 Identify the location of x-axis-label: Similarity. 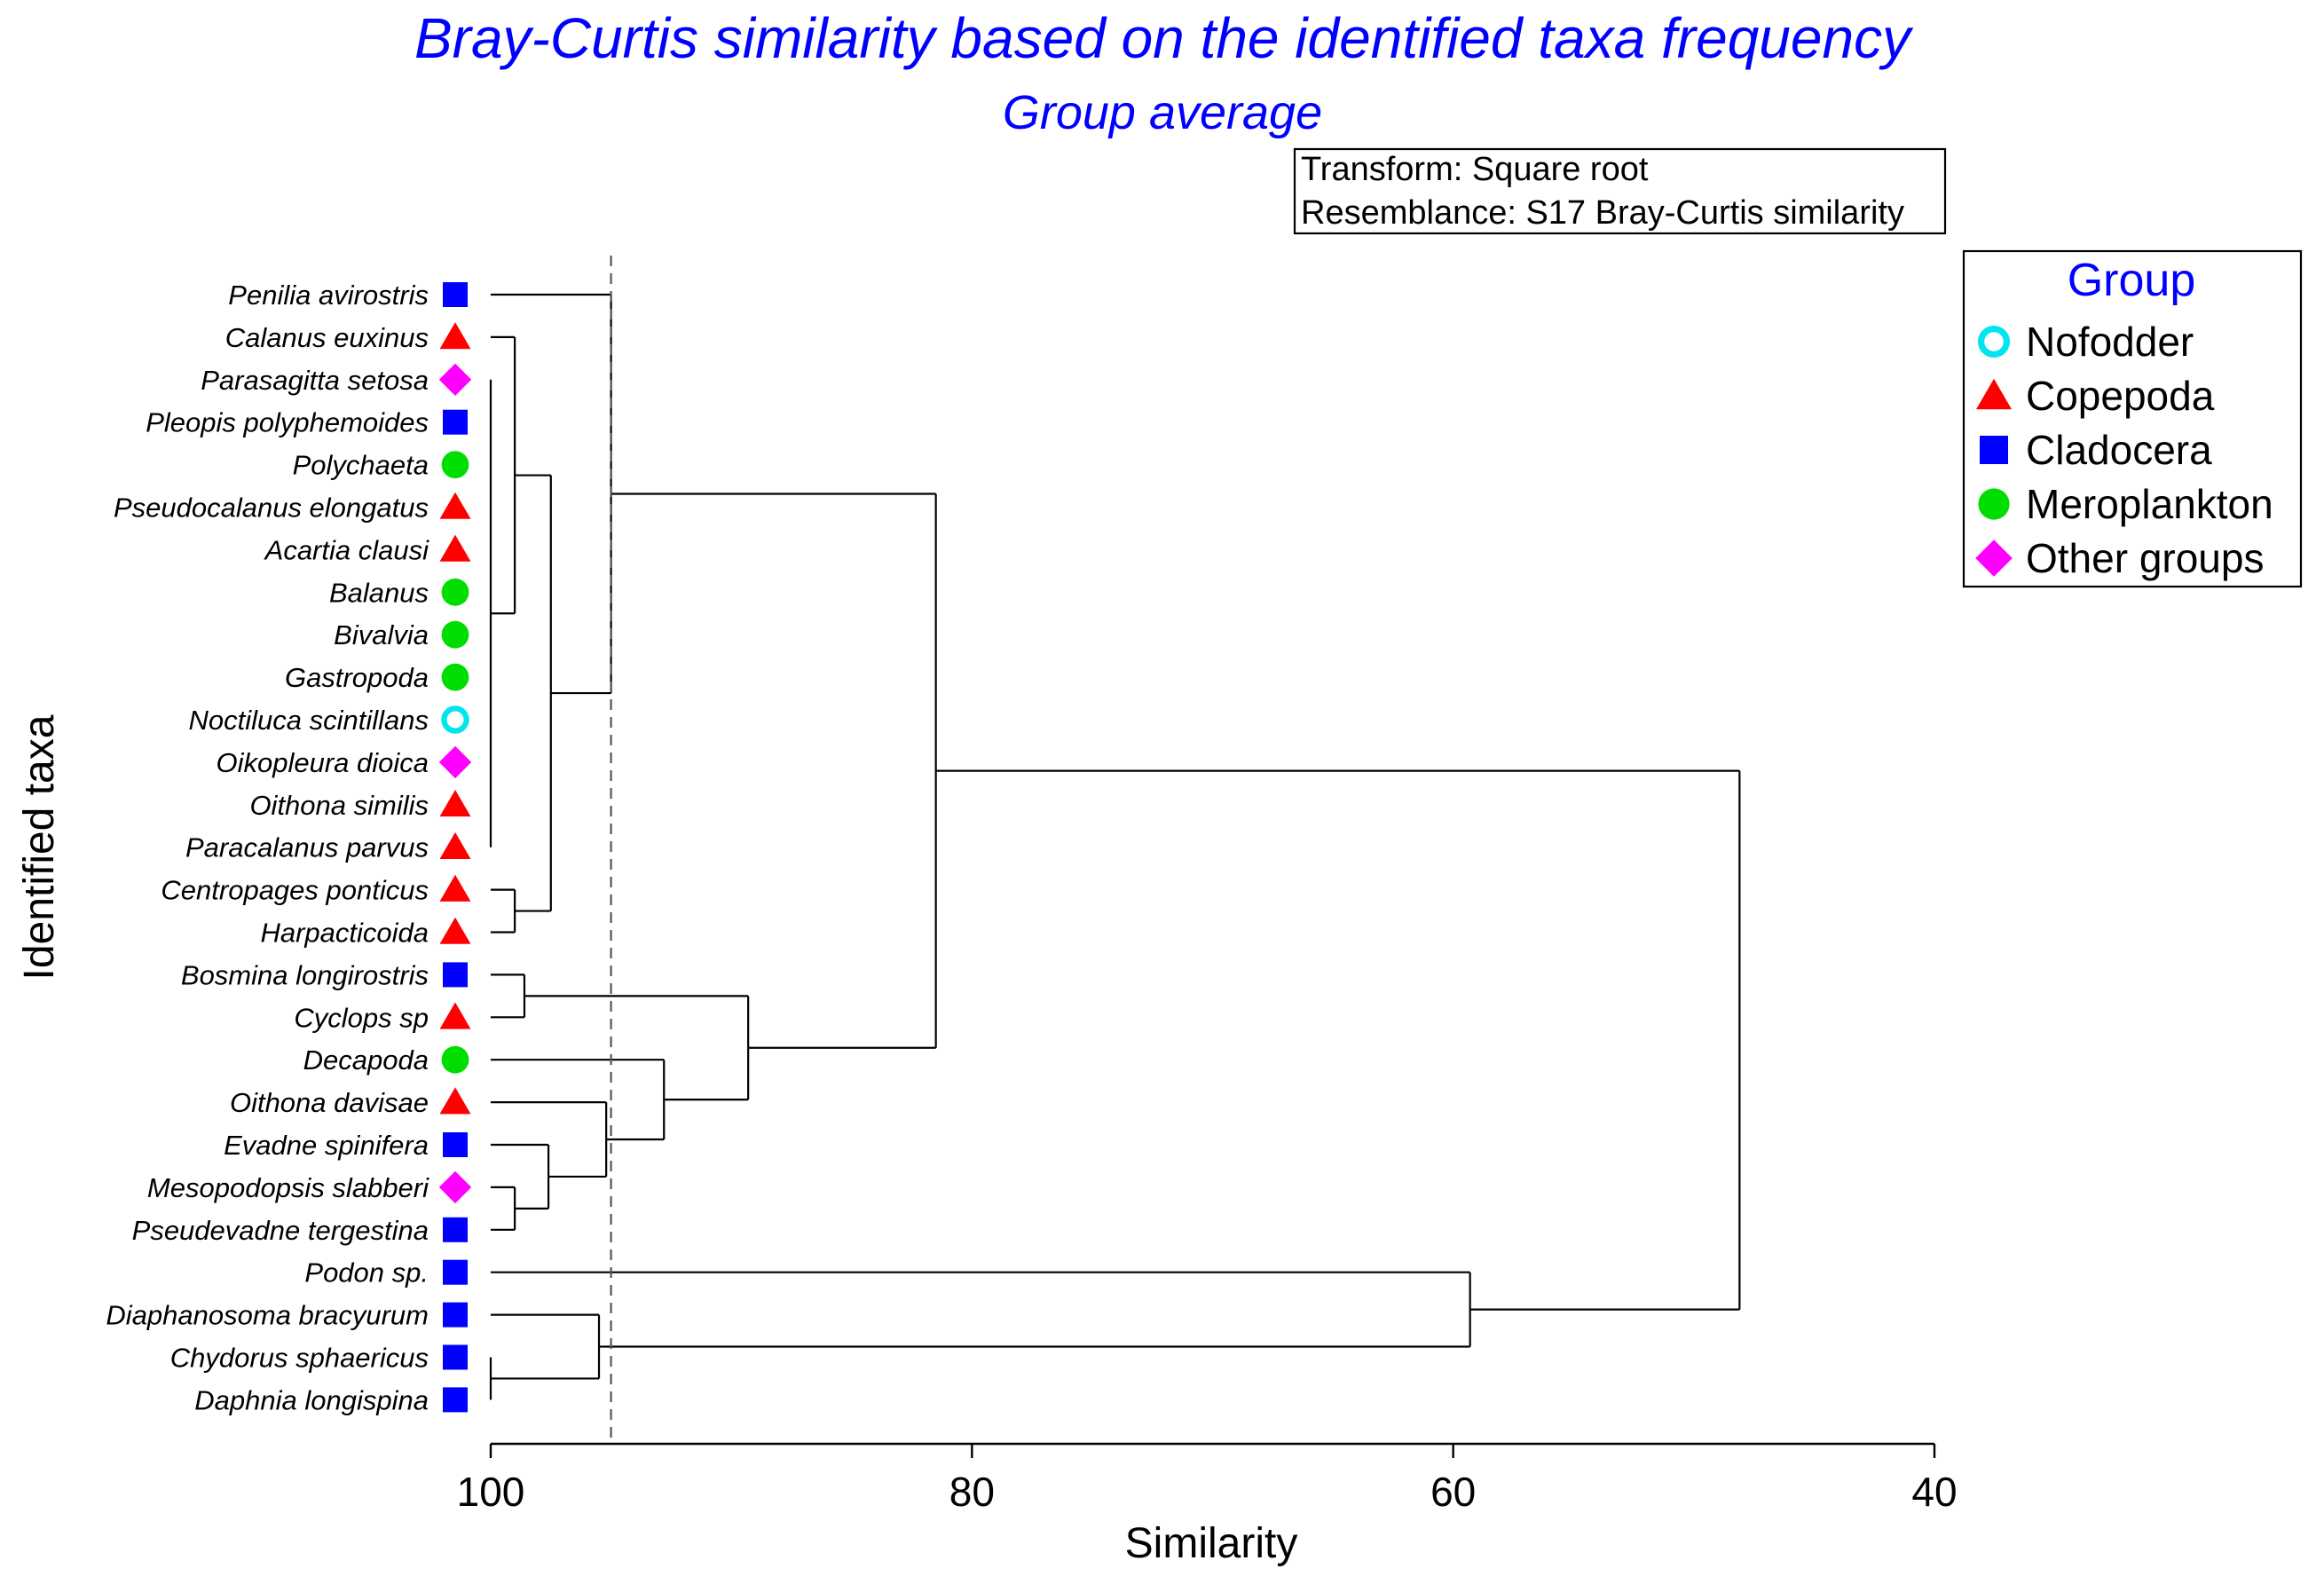
(1211, 1543).